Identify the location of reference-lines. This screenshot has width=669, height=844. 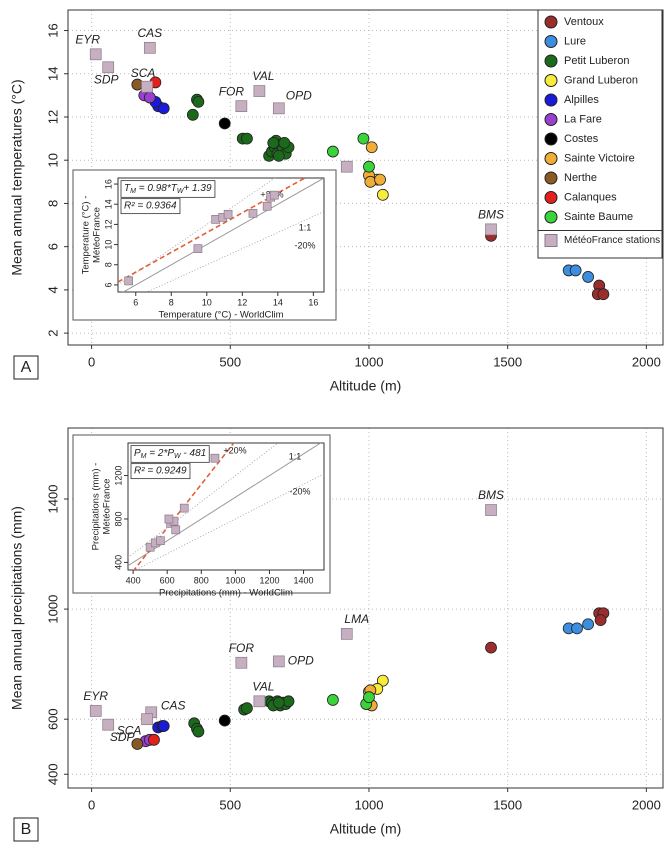
(221, 235).